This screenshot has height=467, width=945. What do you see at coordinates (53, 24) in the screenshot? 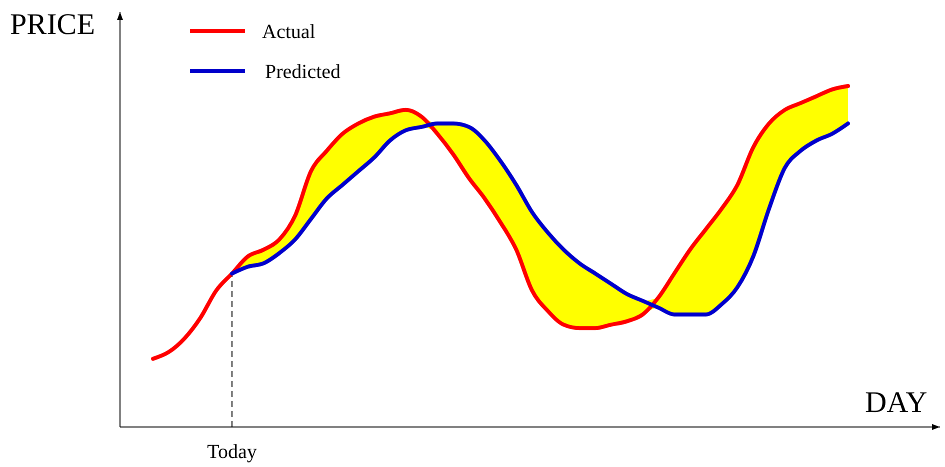
I see `y-axis-title: PRICE` at bounding box center [53, 24].